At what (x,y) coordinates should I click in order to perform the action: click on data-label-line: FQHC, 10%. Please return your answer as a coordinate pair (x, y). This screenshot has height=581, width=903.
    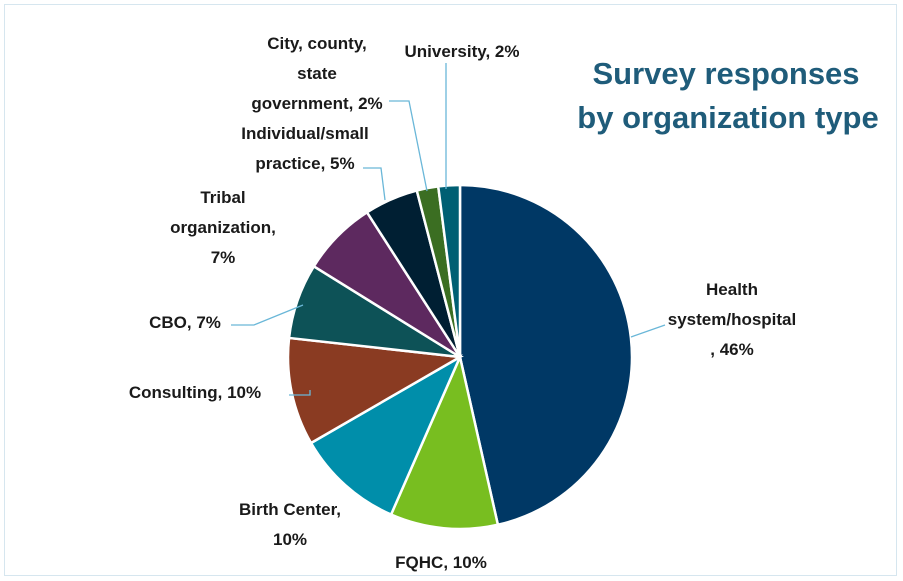
    Looking at the image, I should click on (441, 562).